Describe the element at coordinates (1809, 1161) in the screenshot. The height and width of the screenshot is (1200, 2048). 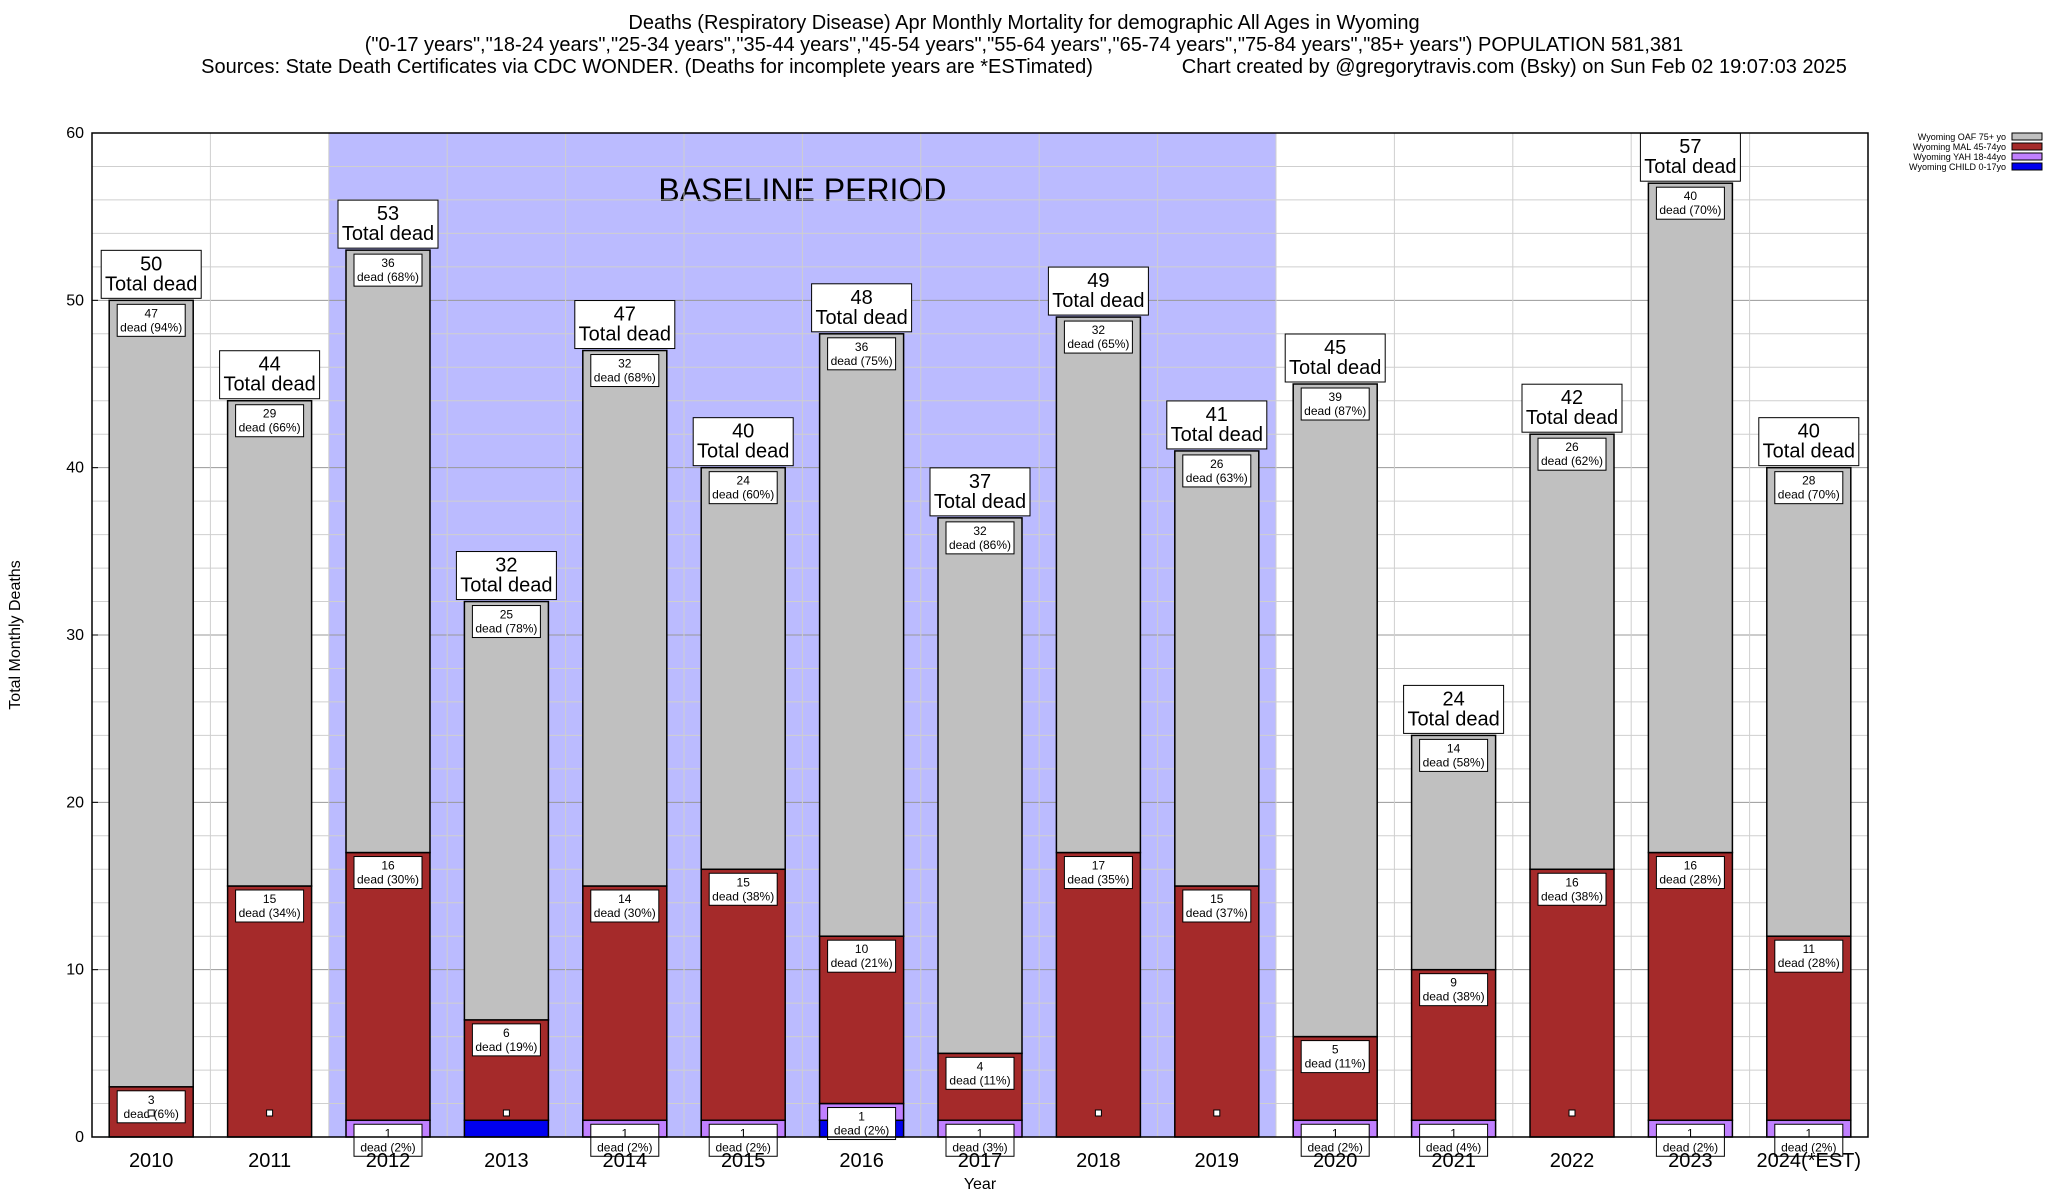
I see `x-tick-label: 2024(*EST)` at that location.